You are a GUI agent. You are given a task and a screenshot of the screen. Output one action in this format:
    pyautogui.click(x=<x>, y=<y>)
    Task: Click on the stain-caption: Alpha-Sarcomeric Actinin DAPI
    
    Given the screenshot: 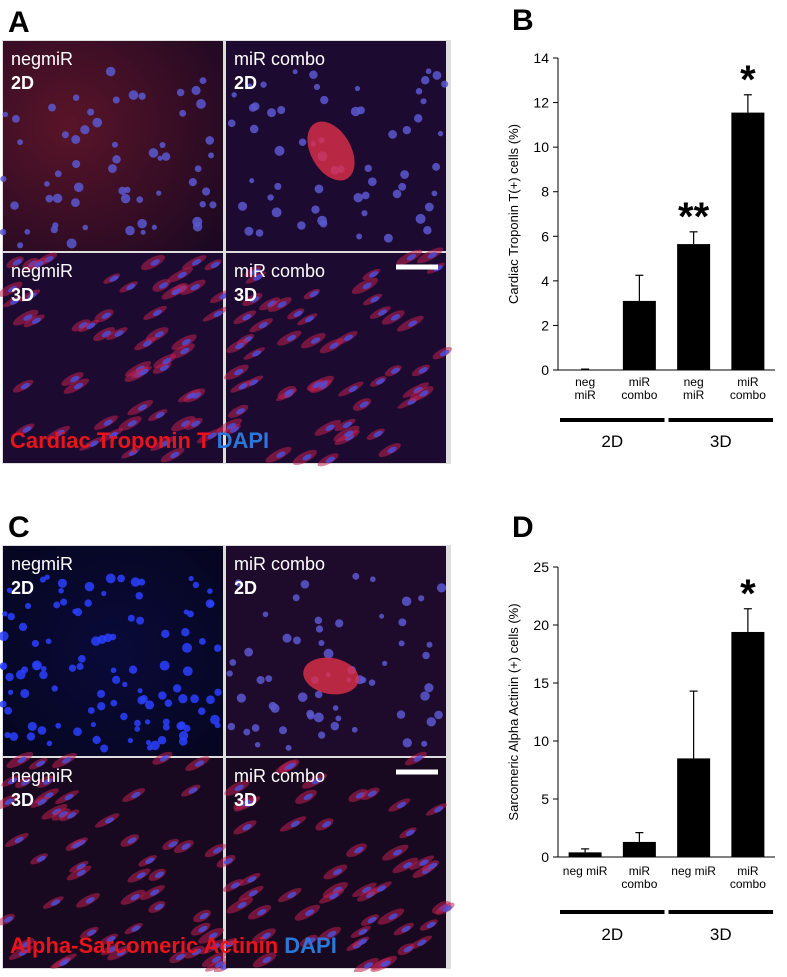 What is the action you would take?
    pyautogui.click(x=173, y=945)
    